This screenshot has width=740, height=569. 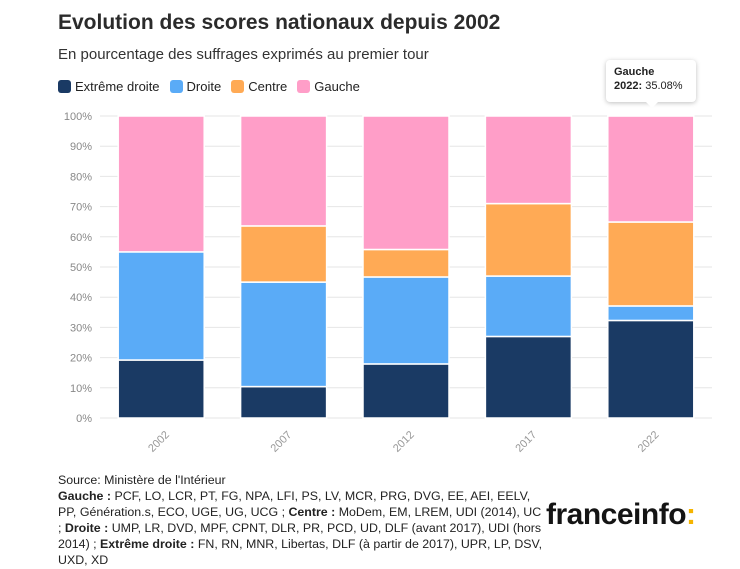 I want to click on source-centre-label: Centre :, so click(x=312, y=512).